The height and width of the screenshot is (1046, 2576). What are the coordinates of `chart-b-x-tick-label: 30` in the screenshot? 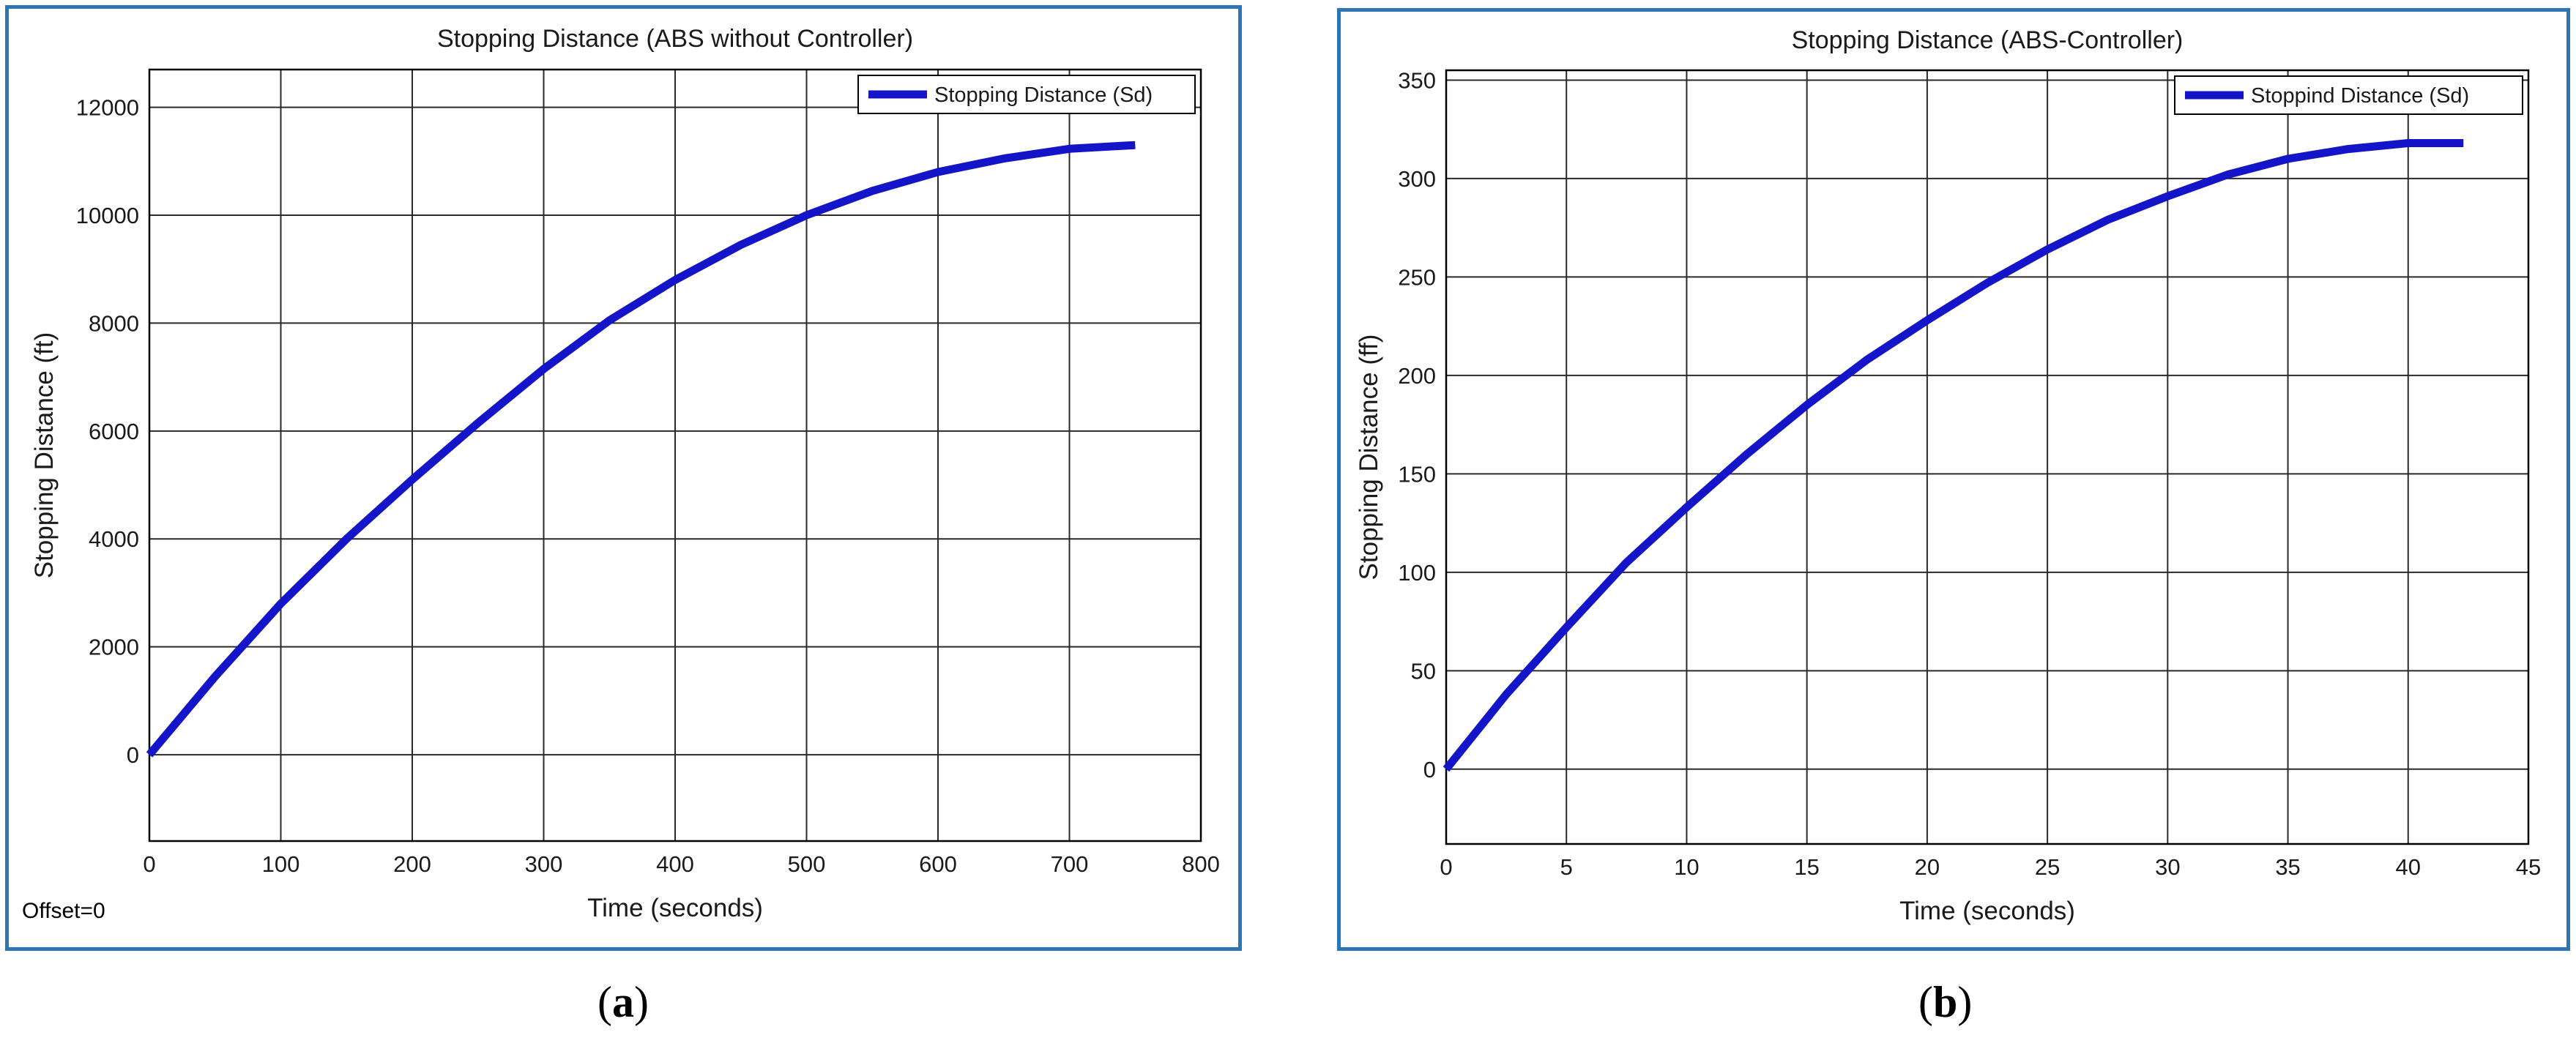 It's located at (2167, 867).